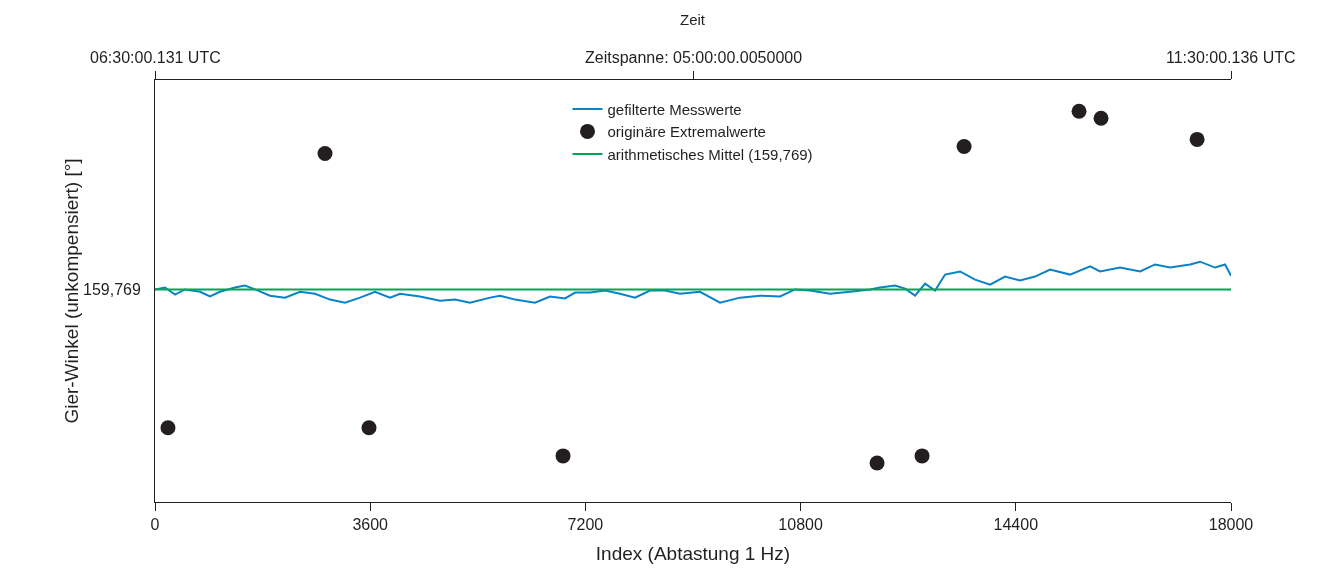  I want to click on x-tick-label: 18000, so click(1231, 525).